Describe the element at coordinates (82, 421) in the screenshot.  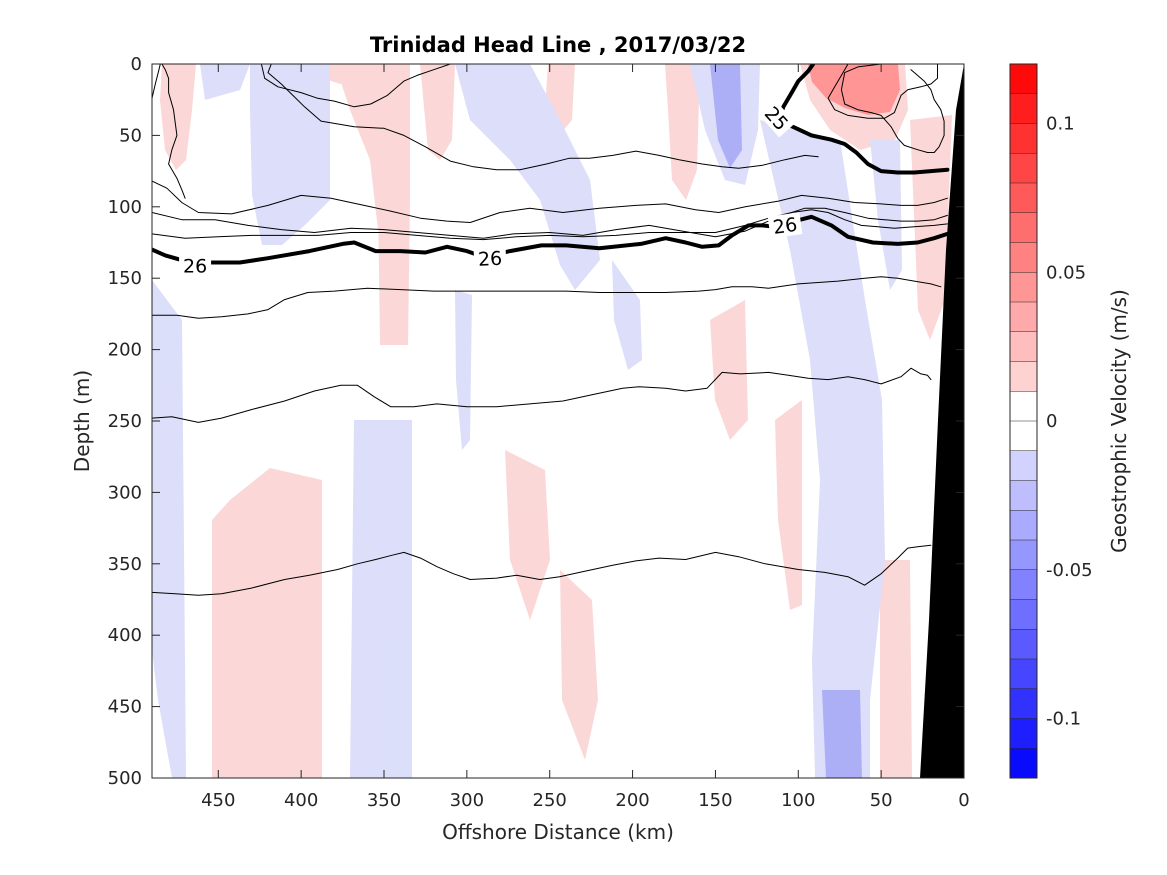
I see `y-axis-title: Depth (m)` at that location.